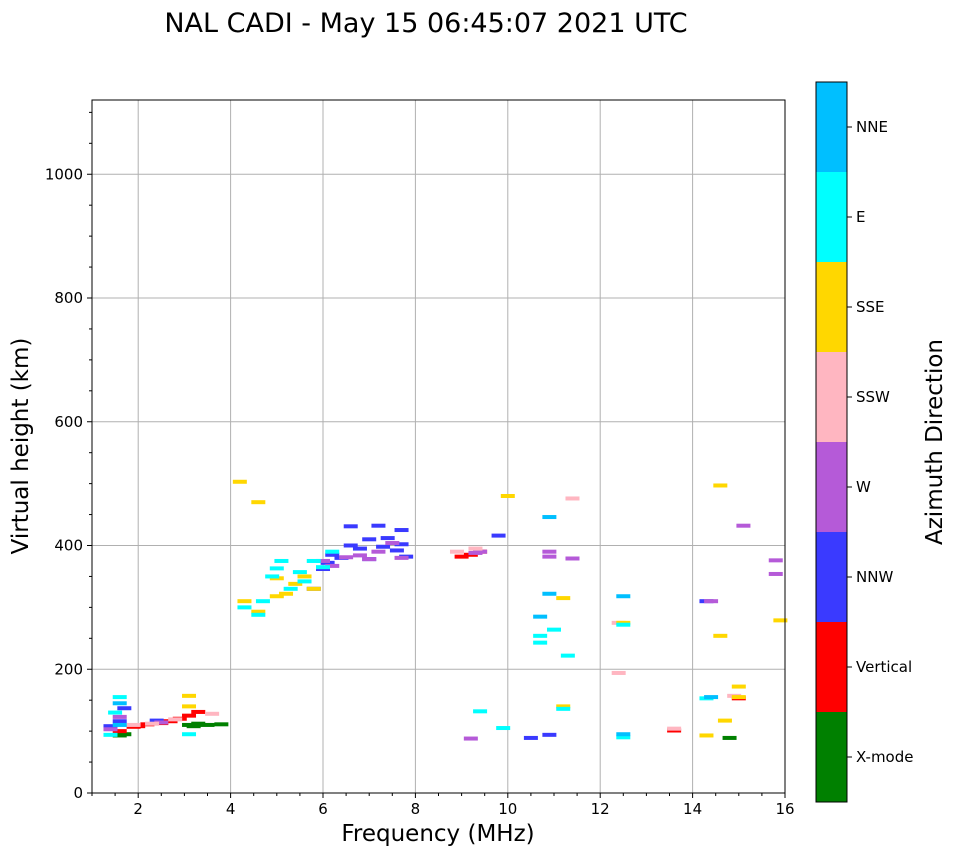 The width and height of the screenshot is (958, 857). Describe the element at coordinates (600, 809) in the screenshot. I see `x-tick-label: 12` at that location.